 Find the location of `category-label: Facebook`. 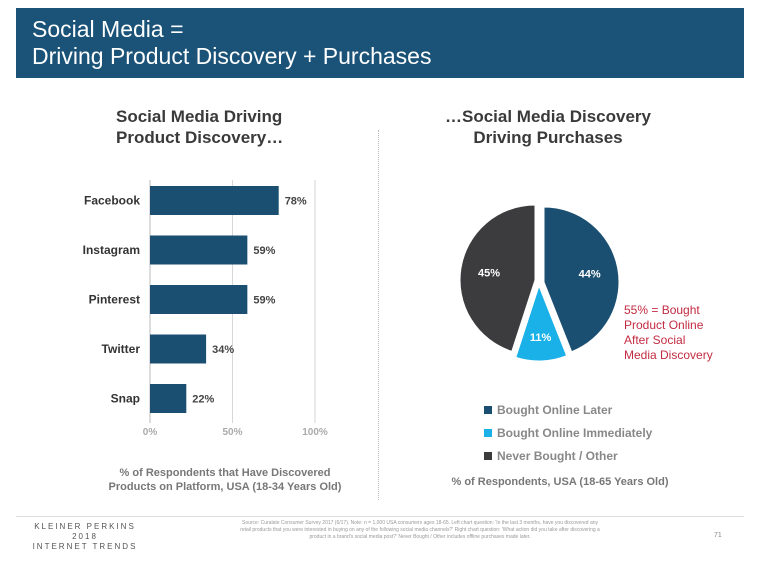

category-label: Facebook is located at coordinates (112, 201).